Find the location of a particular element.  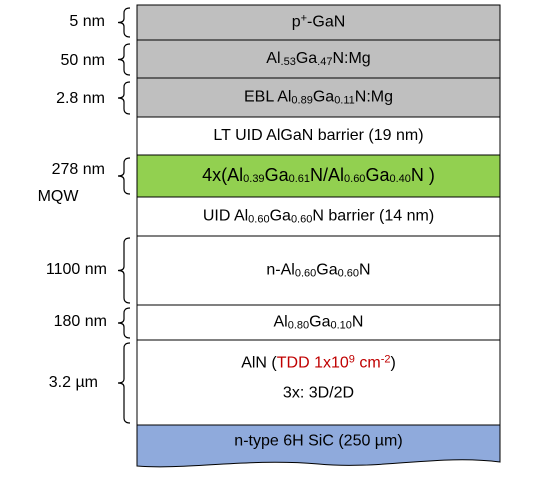

label-part: 9 is located at coordinates (352, 360).